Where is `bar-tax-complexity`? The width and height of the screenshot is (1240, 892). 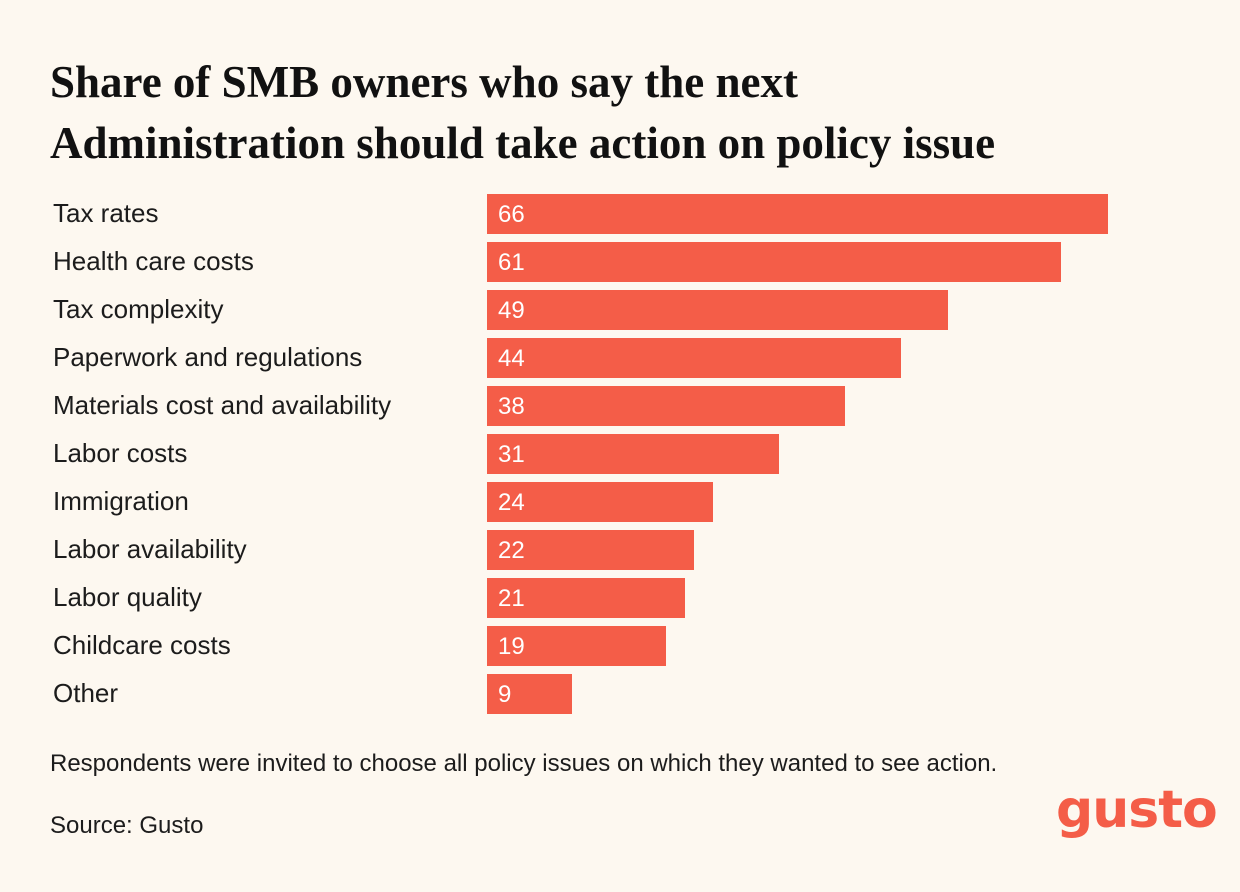 bar-tax-complexity is located at coordinates (717, 310).